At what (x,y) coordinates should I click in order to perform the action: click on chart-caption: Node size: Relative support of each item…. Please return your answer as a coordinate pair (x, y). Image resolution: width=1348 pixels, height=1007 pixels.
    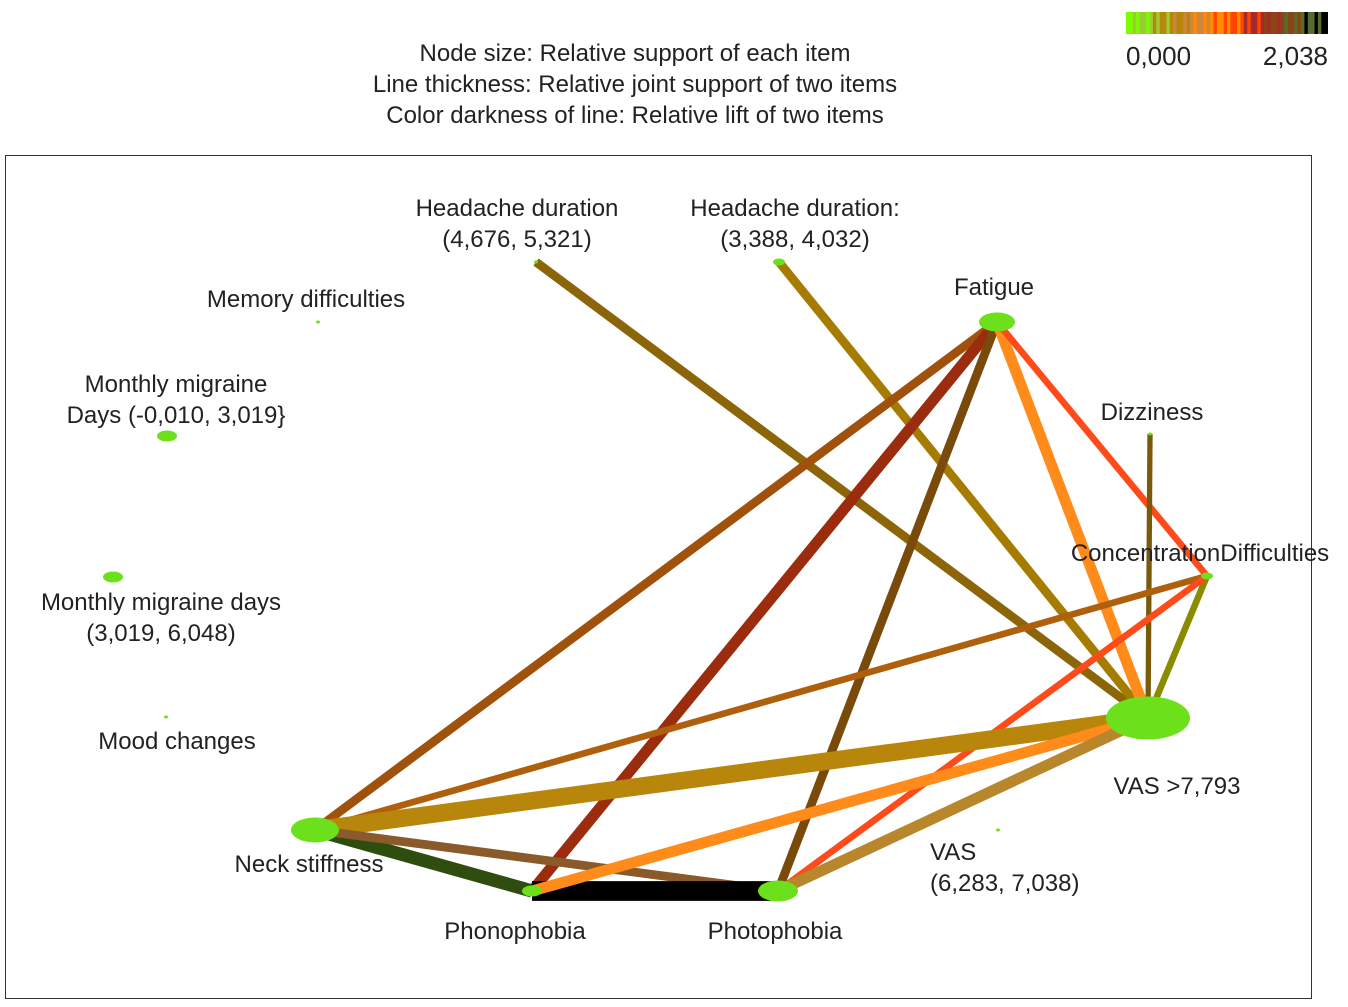
    Looking at the image, I should click on (635, 84).